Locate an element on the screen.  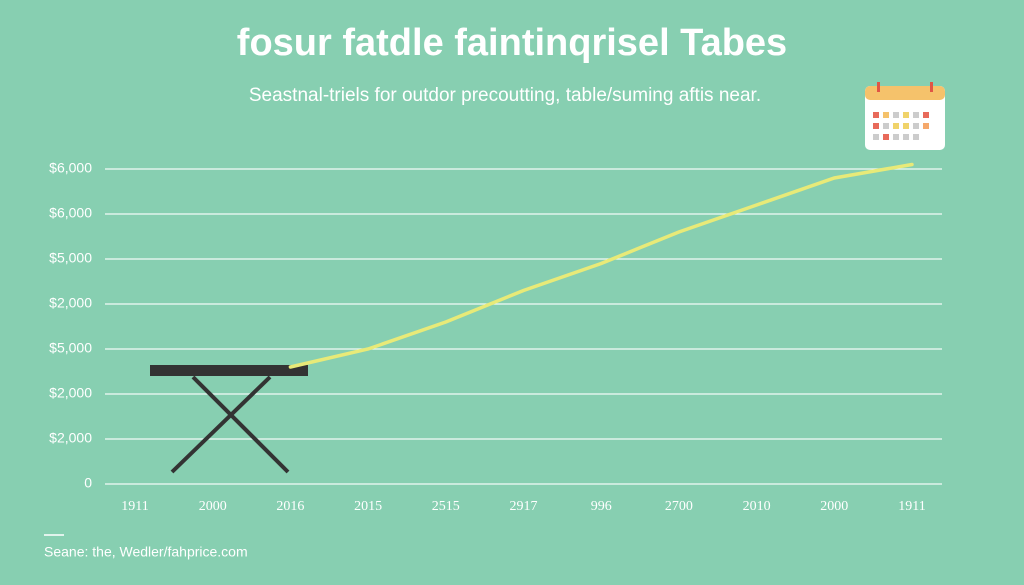
x-tick-label: 2010 is located at coordinates (757, 506).